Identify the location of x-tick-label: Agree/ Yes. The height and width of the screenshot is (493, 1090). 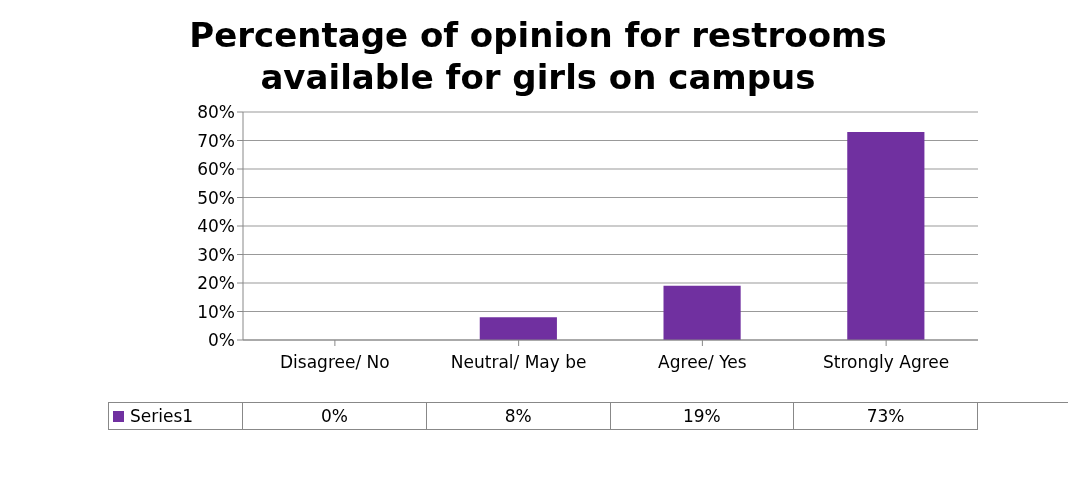
(702, 362).